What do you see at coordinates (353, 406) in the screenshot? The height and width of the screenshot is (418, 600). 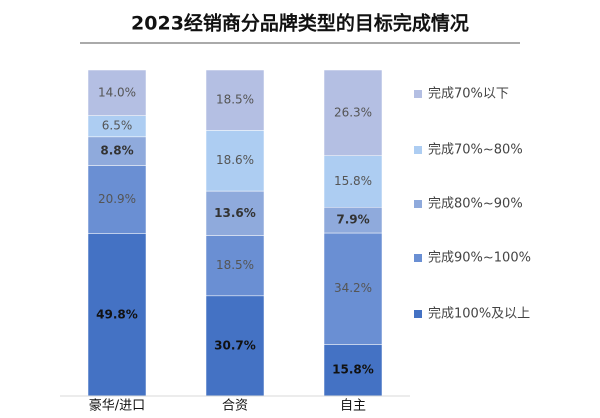 I see `x-tick-label: 自主` at bounding box center [353, 406].